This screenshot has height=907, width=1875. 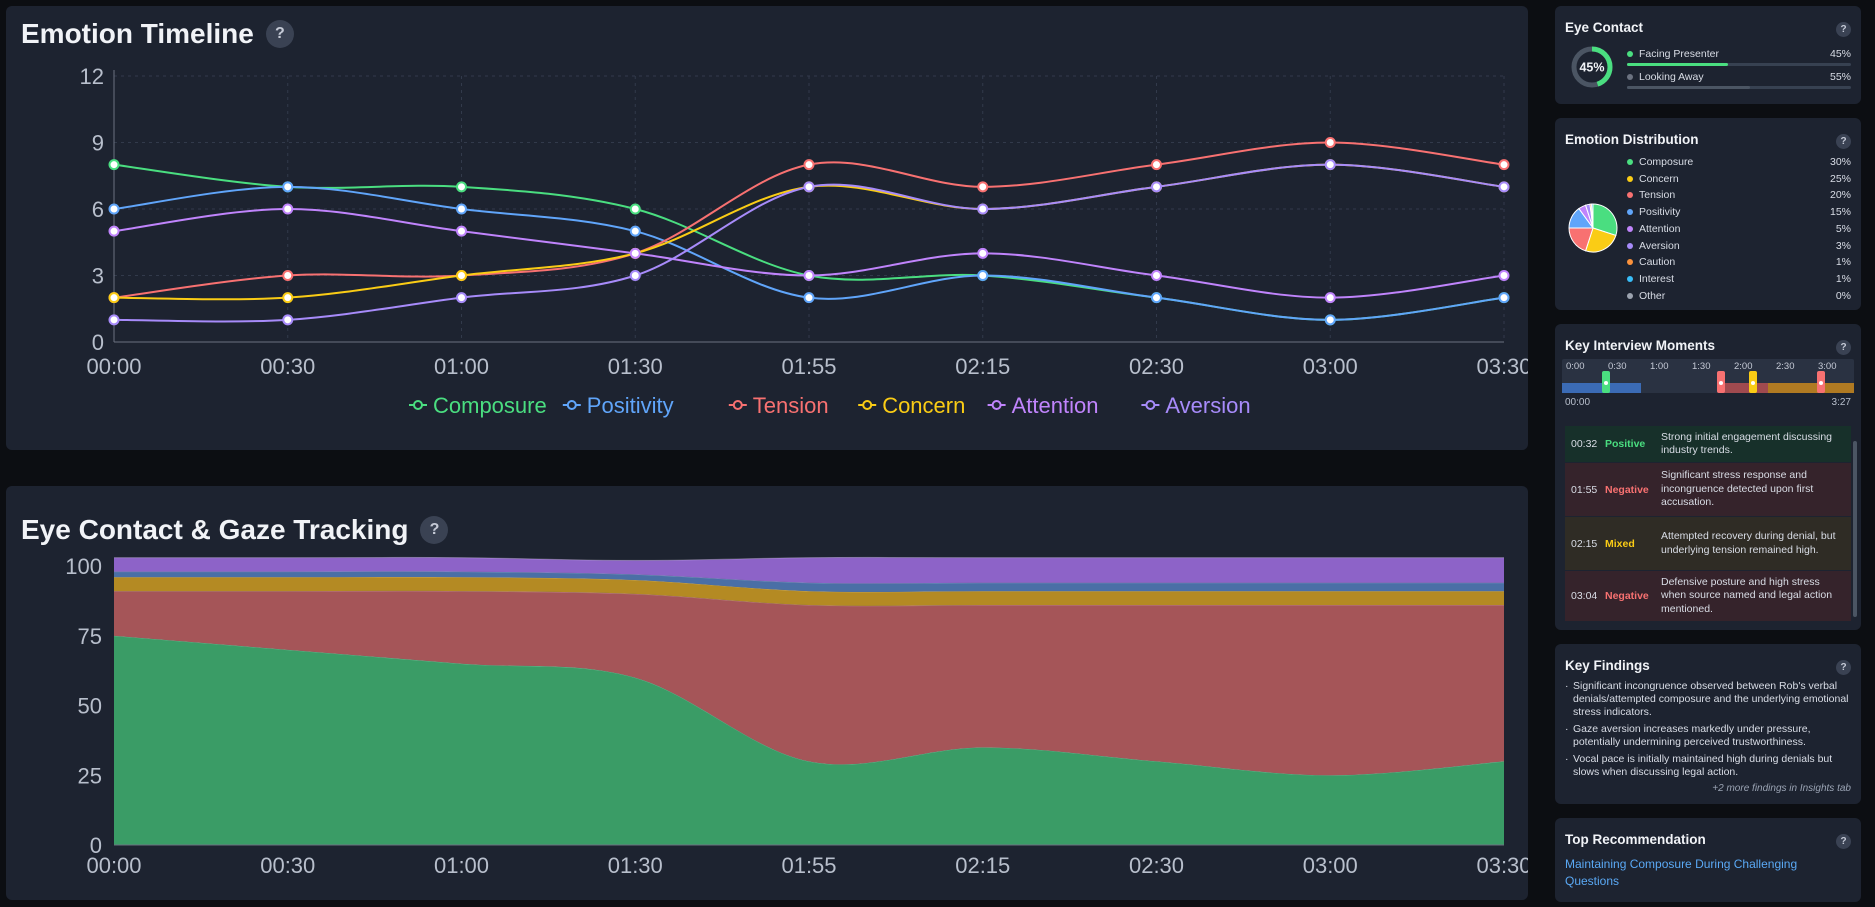 I want to click on facing-progress-fill, so click(x=1677, y=64).